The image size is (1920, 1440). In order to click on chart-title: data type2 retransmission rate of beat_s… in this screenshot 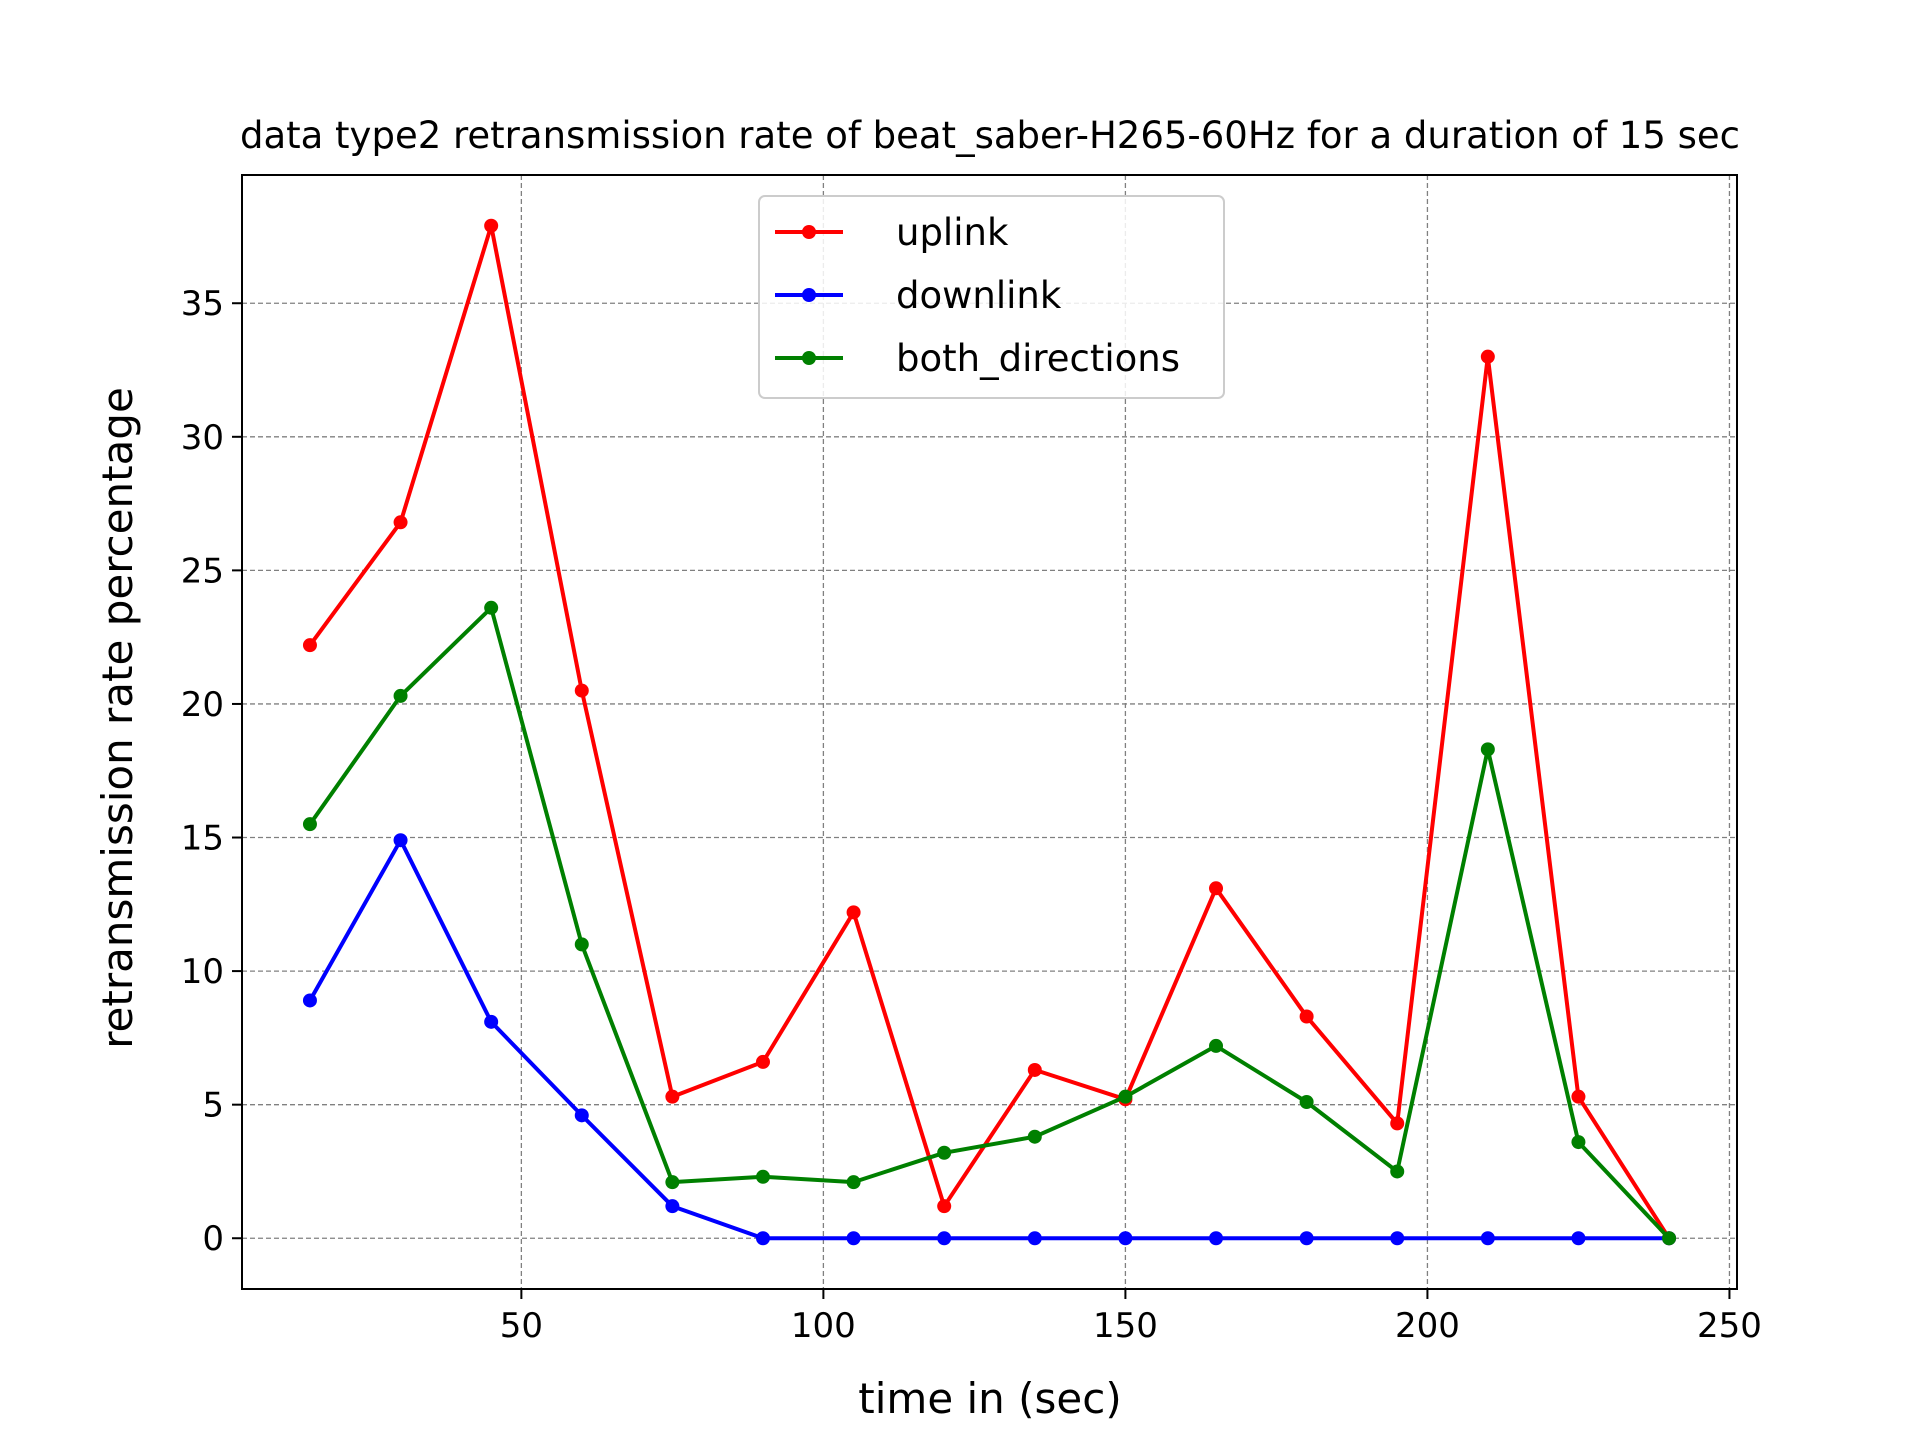, I will do `click(990, 135)`.